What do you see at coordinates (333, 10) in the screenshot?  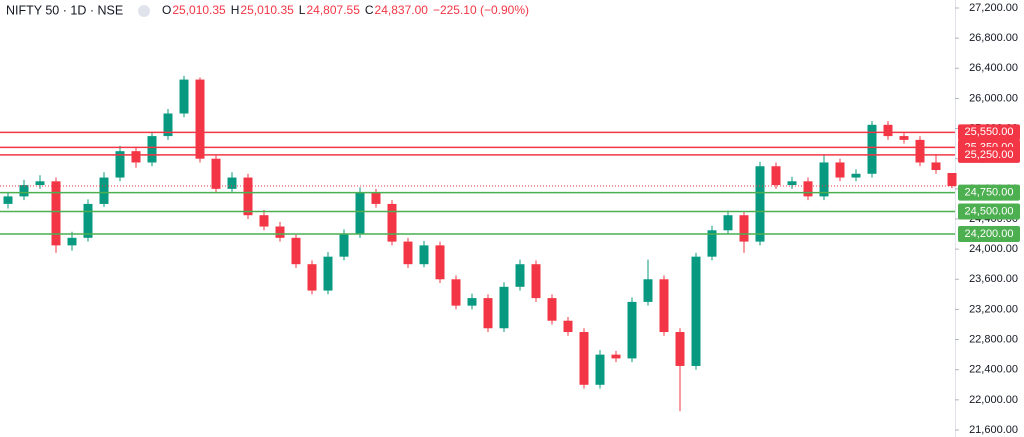 I see `ohlc-value: 24,807.55` at bounding box center [333, 10].